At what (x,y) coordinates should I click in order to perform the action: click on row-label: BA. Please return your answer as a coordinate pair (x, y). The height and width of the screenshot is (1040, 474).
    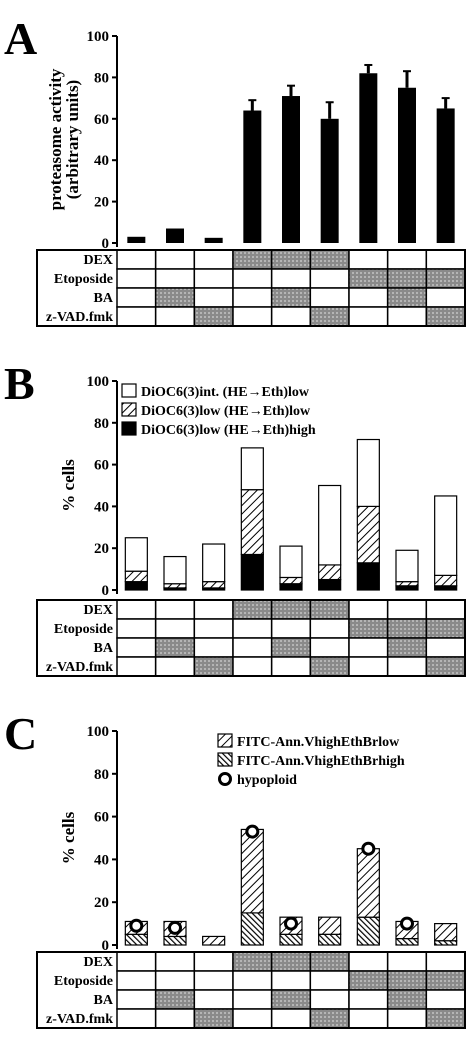
    Looking at the image, I should click on (104, 298).